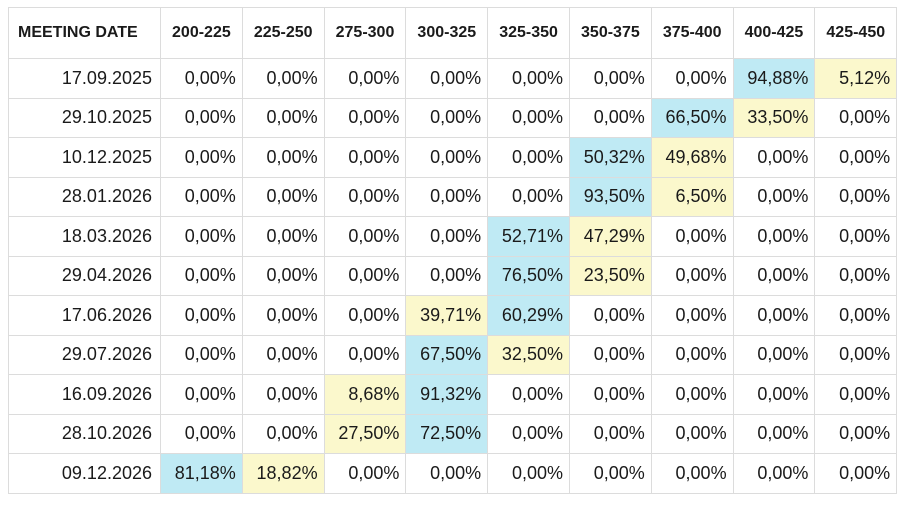 This screenshot has width=906, height=506. What do you see at coordinates (283, 473) in the screenshot?
I see `probability-cell: 18,82%` at bounding box center [283, 473].